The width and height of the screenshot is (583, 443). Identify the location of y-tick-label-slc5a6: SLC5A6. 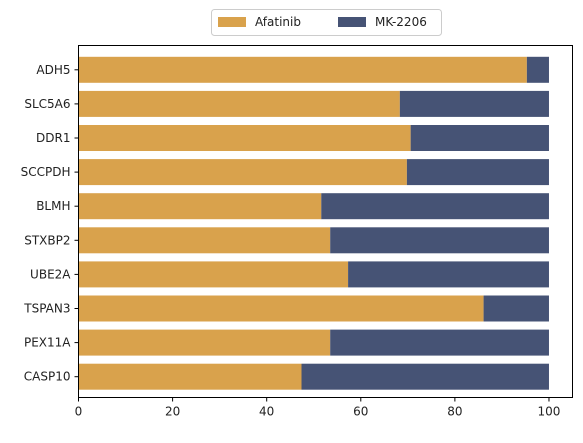
(47, 104).